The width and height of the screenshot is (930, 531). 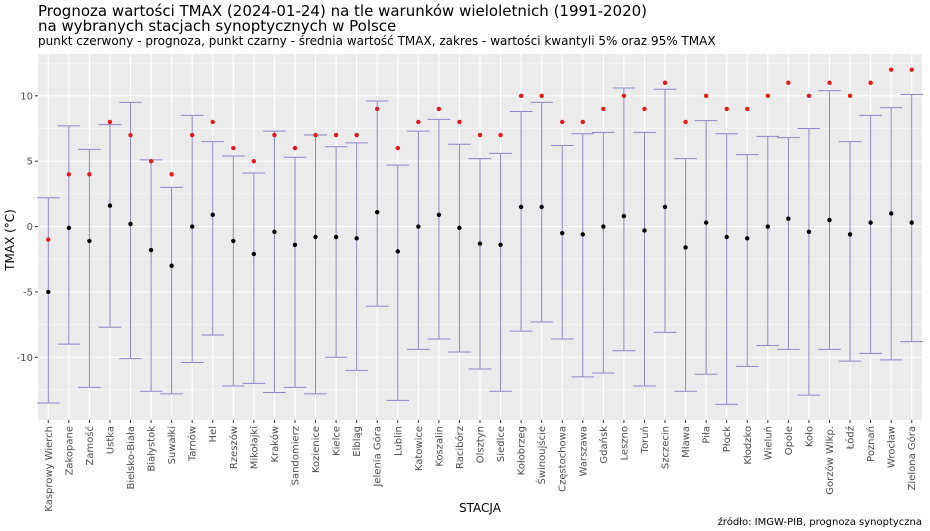 What do you see at coordinates (193, 444) in the screenshot?
I see `x-tick-label: Tarnów` at bounding box center [193, 444].